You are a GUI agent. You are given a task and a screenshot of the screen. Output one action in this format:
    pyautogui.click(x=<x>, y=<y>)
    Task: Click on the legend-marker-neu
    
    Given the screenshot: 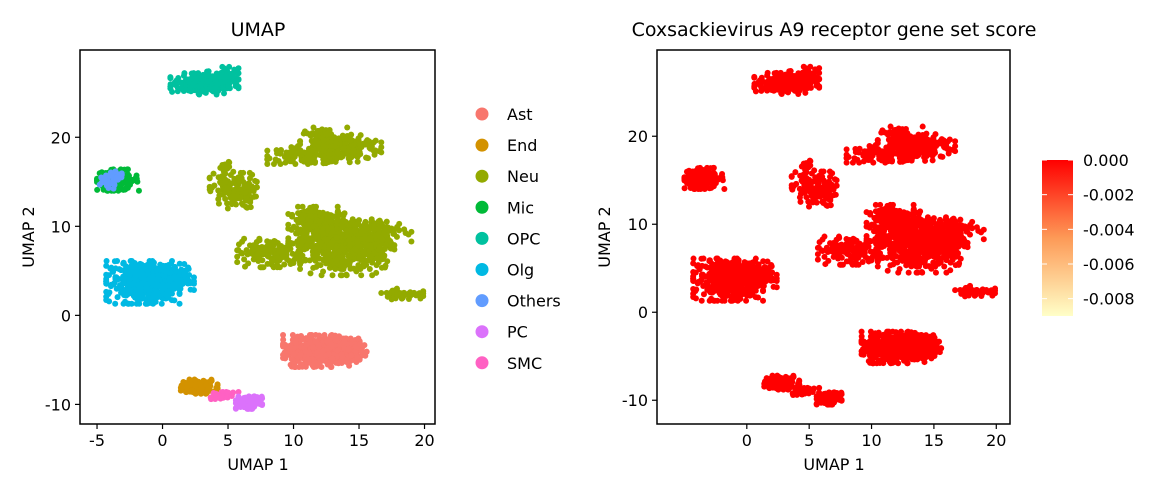 What is the action you would take?
    pyautogui.click(x=482, y=176)
    